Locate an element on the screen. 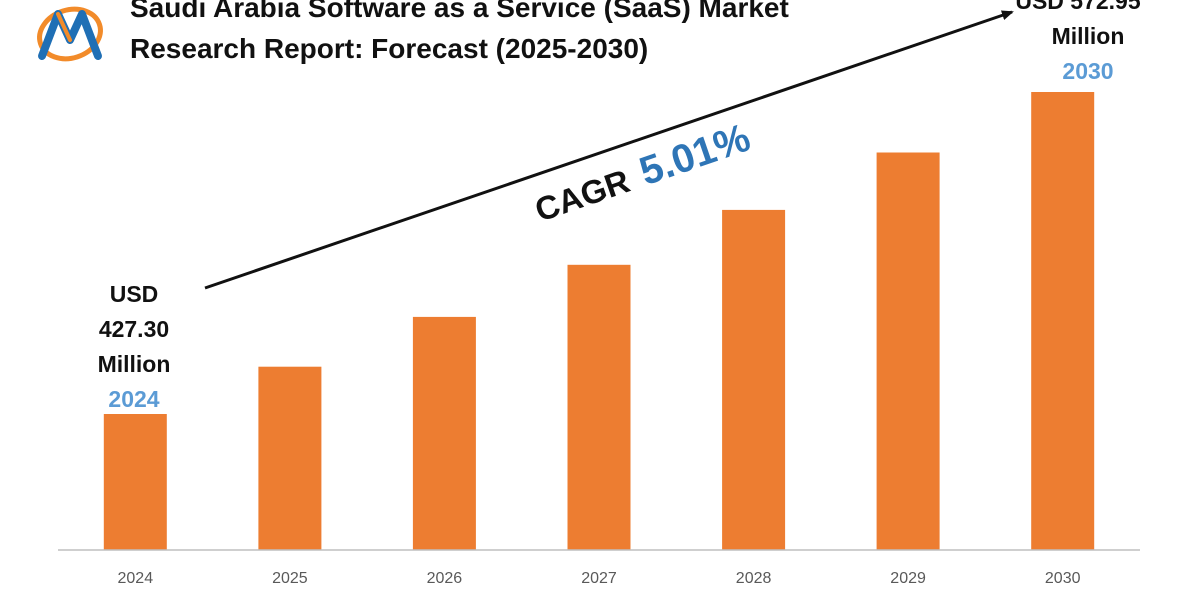 Image resolution: width=1200 pixels, height=600 pixels. svg-text: CAGR 5.01% is located at coordinates (642, 173).